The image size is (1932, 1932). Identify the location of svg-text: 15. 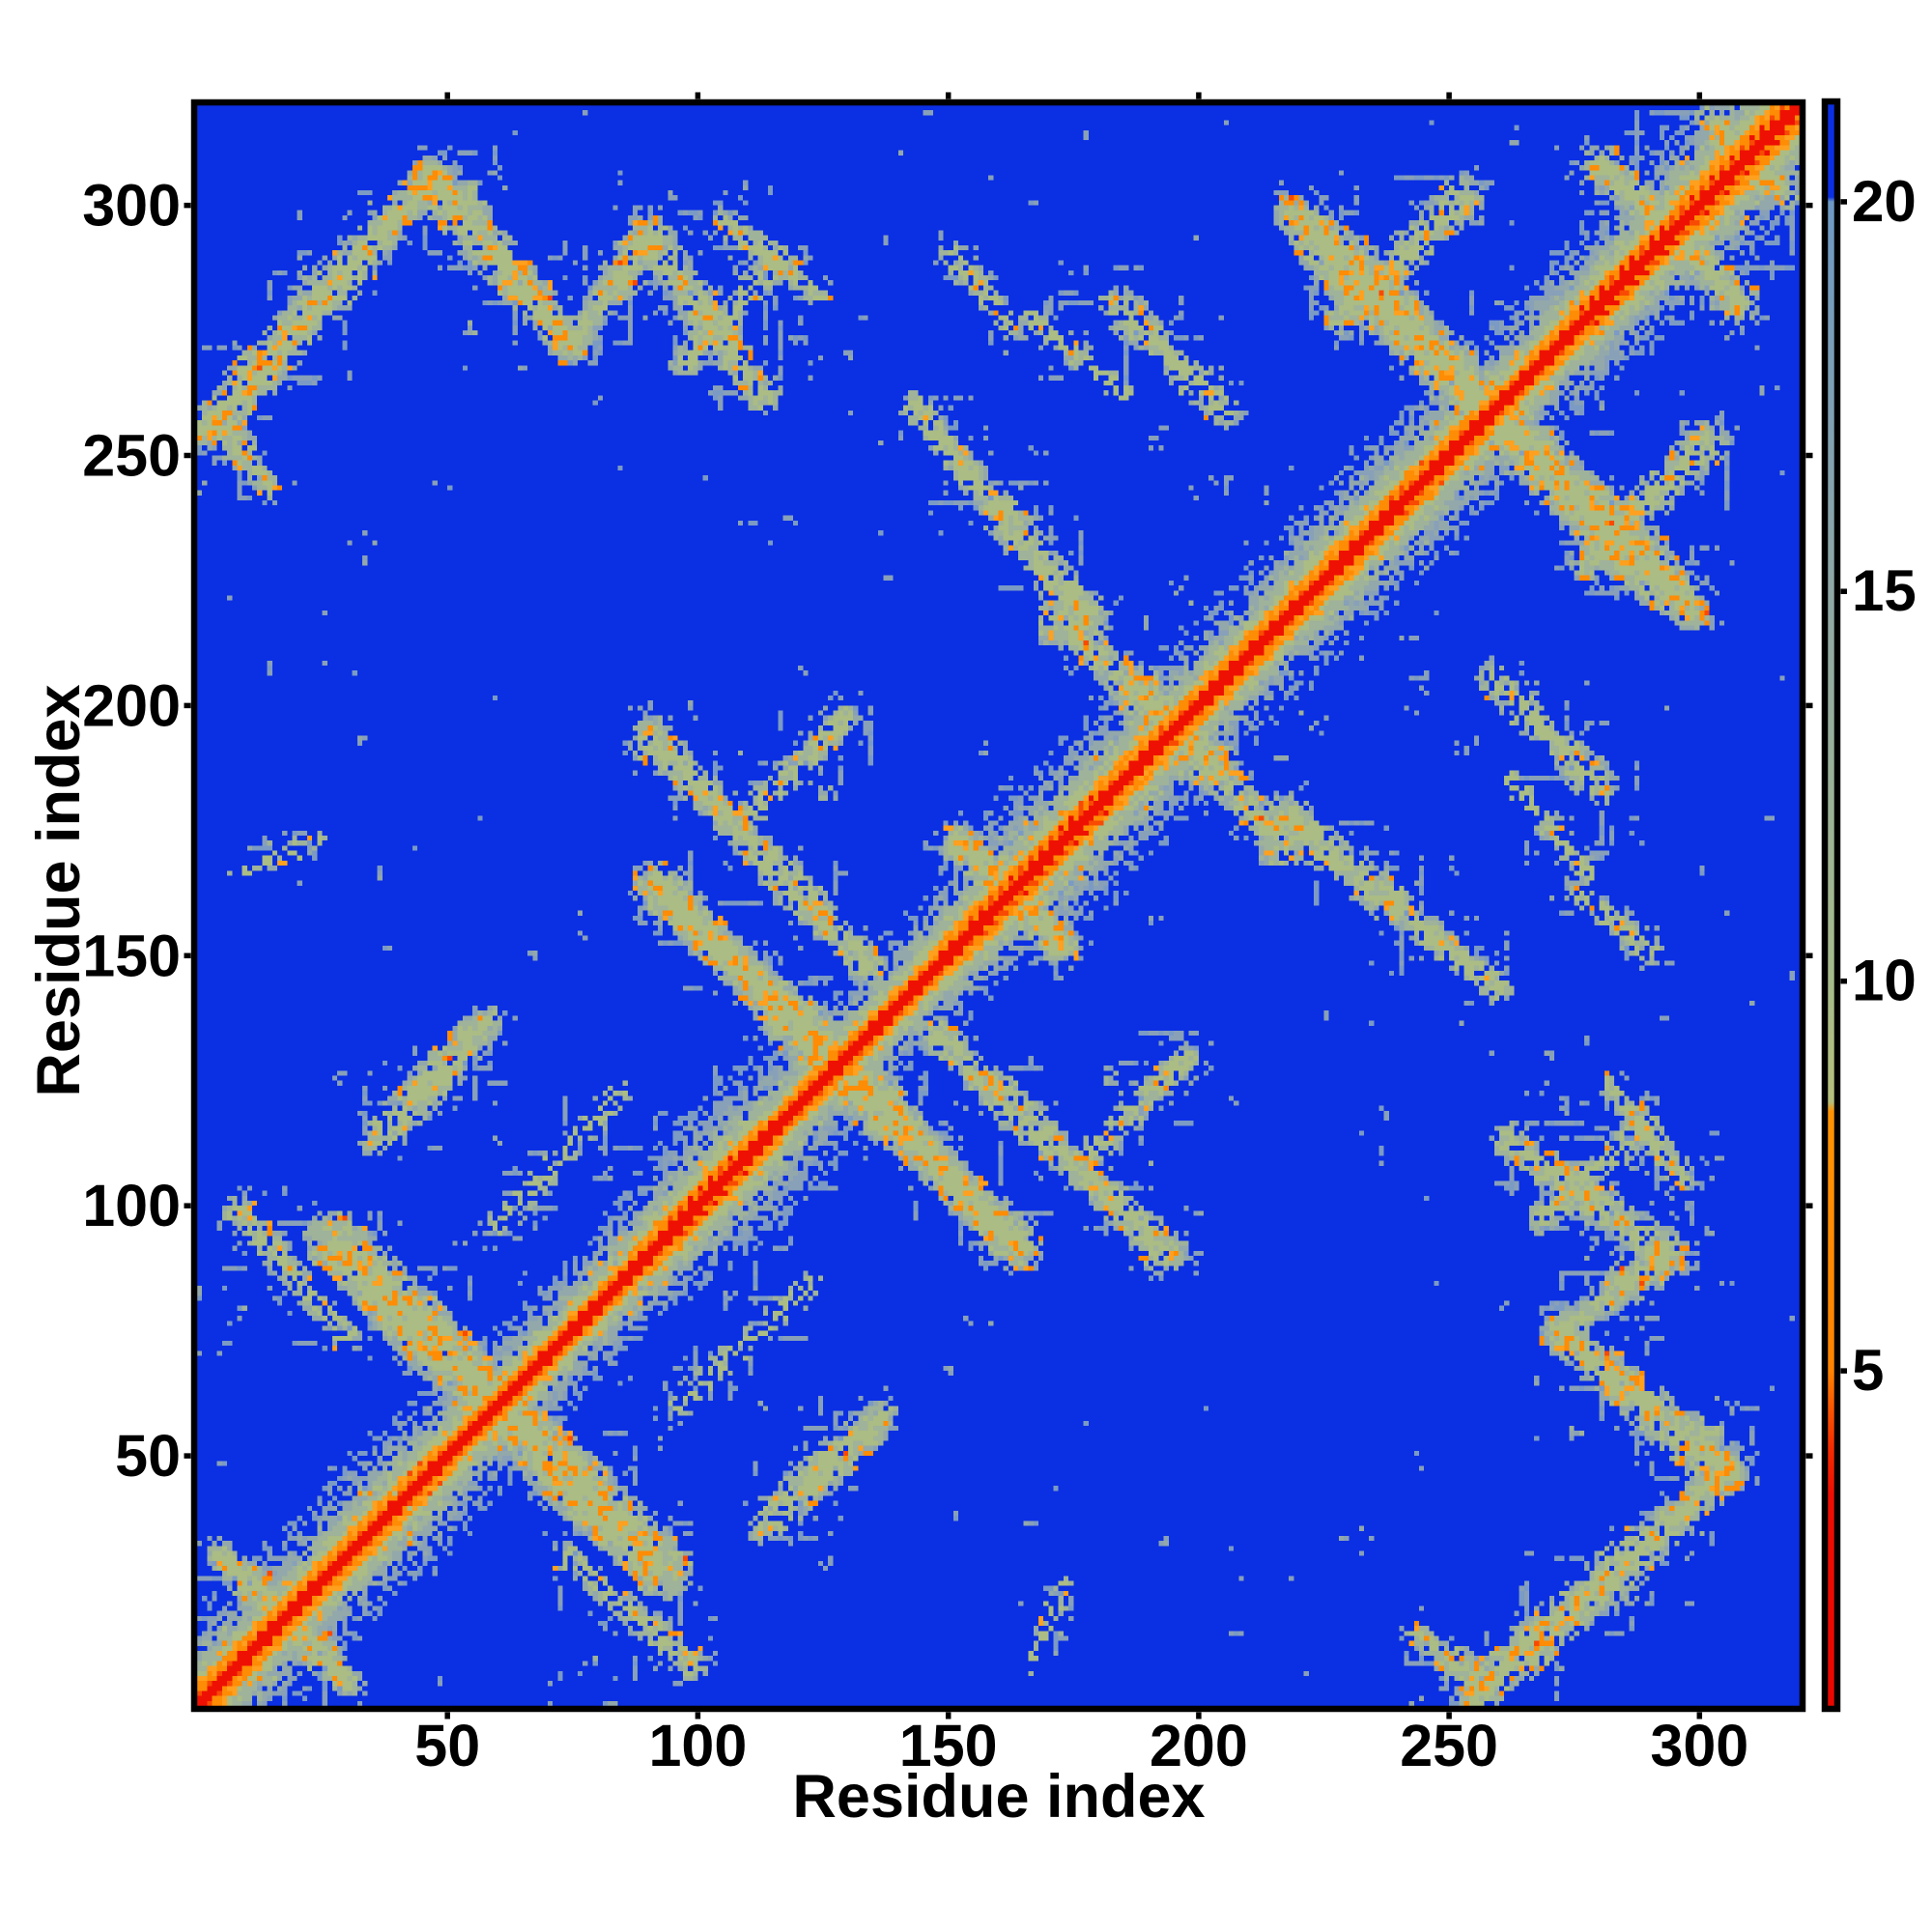
(1884, 590).